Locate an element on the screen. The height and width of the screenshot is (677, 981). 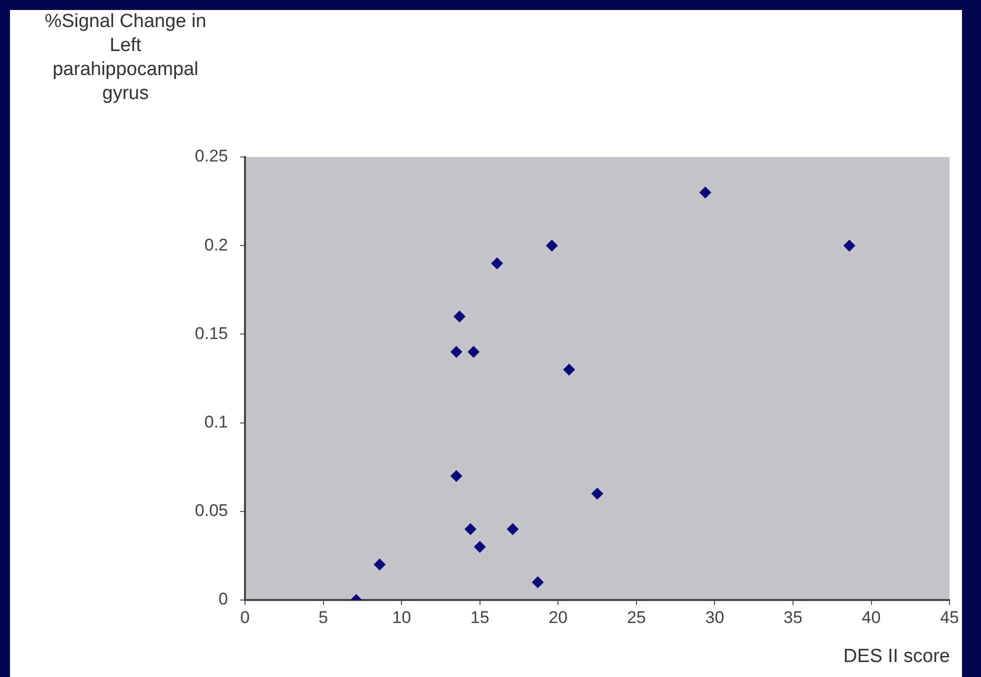
x-tick-label: 20 is located at coordinates (558, 617).